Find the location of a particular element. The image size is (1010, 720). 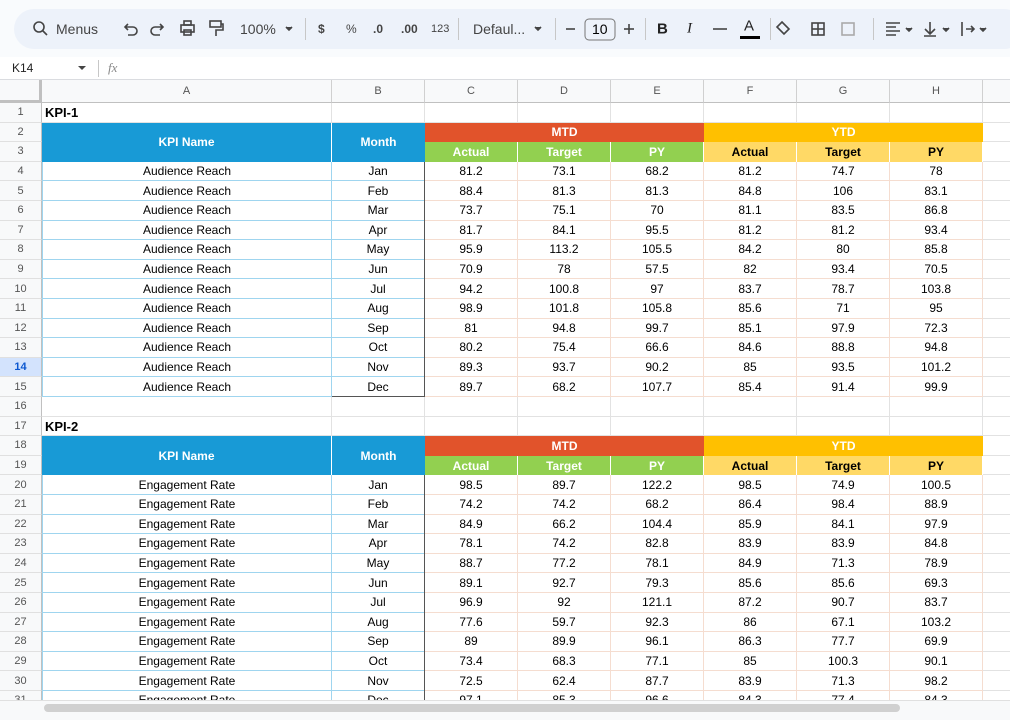

bold: B is located at coordinates (662, 29).